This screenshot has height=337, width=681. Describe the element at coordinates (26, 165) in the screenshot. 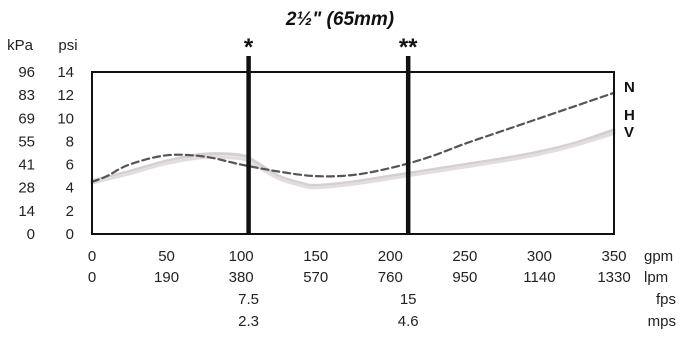

I see `y-tick-kpa: 41` at that location.